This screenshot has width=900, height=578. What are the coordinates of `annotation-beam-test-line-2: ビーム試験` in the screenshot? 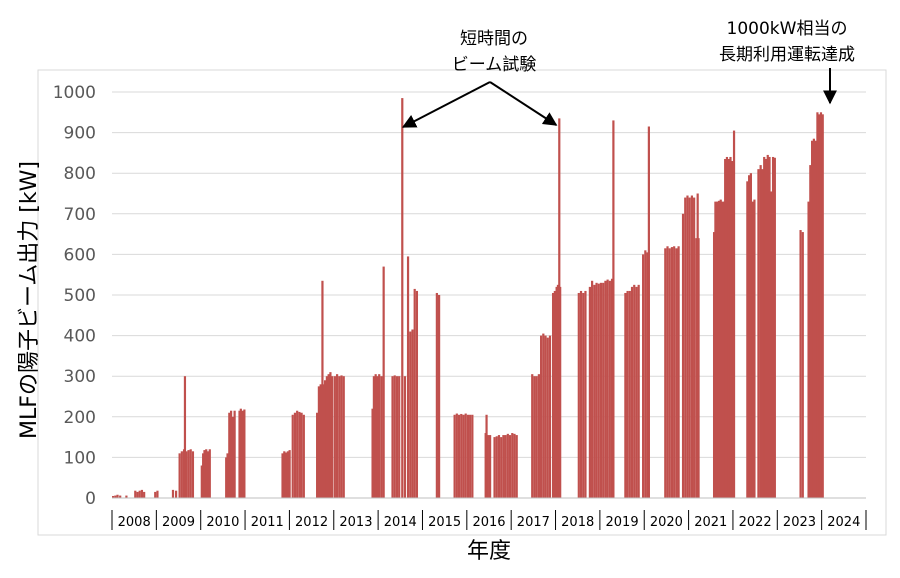 It's located at (494, 65).